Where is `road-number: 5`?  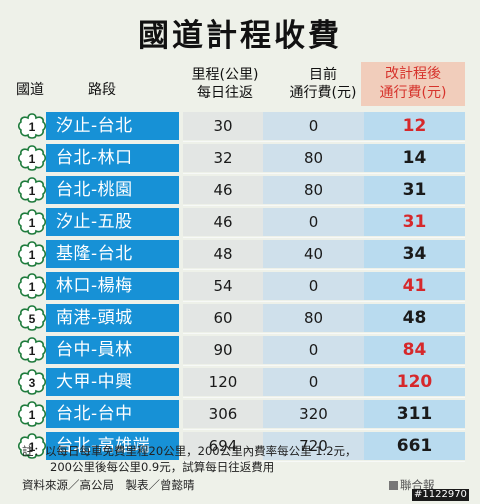
road-number: 5 is located at coordinates (32, 319).